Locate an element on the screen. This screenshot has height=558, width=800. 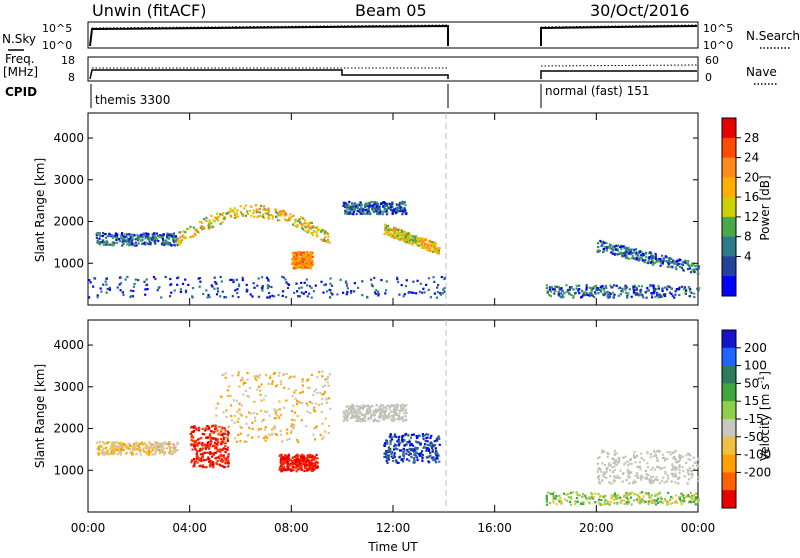
power-colorbar-cell is located at coordinates (729, 227).